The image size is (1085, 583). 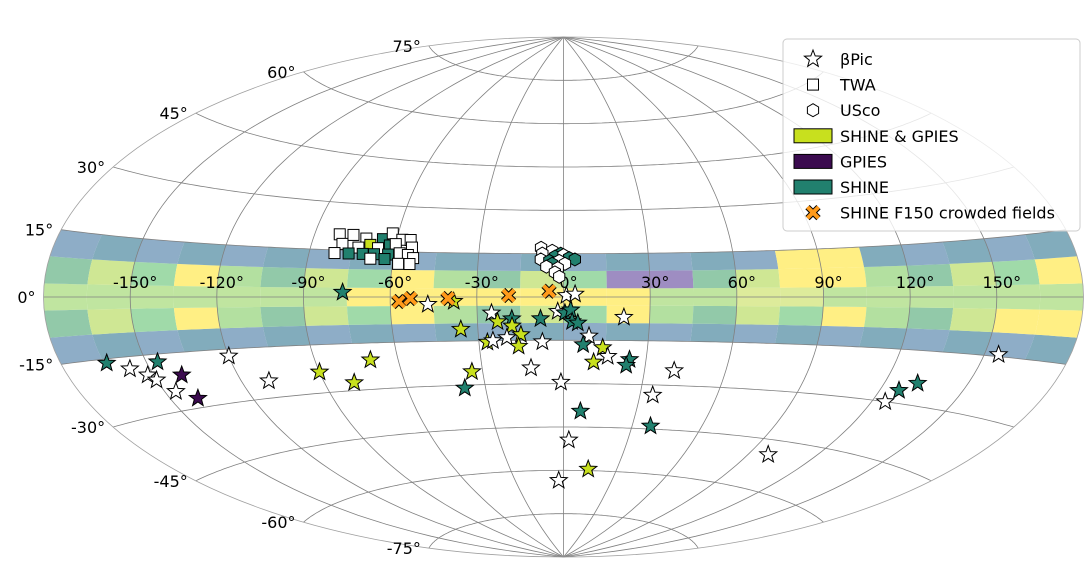 What do you see at coordinates (559, 276) in the screenshot?
I see `usco-hexagon-marker` at bounding box center [559, 276].